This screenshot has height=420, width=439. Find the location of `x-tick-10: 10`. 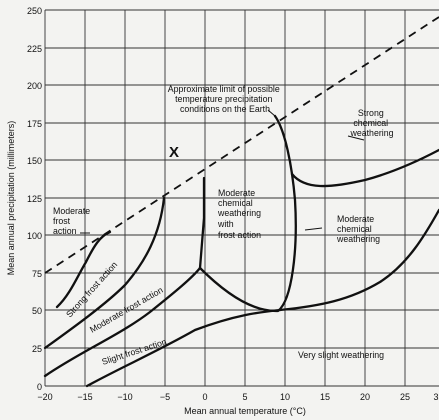

x-tick-10: 10 is located at coordinates (285, 397).